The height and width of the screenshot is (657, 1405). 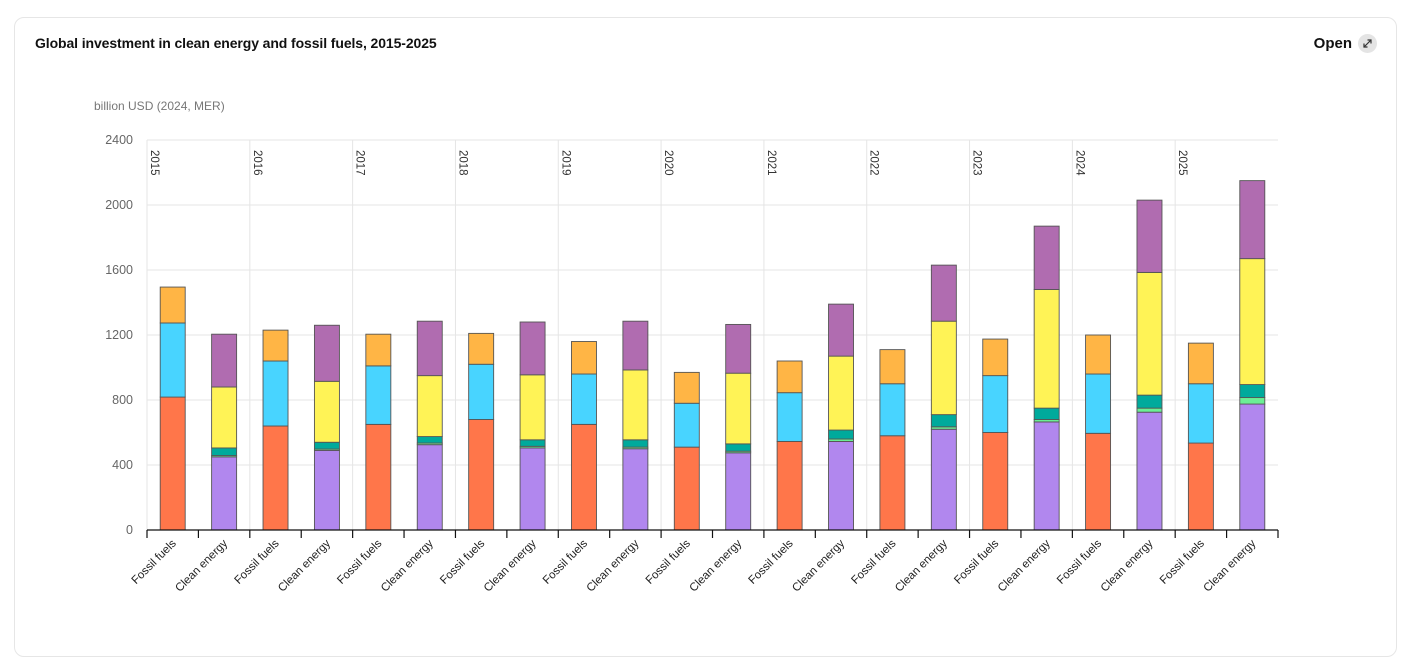 What do you see at coordinates (360, 163) in the screenshot?
I see `year-label: 2017` at bounding box center [360, 163].